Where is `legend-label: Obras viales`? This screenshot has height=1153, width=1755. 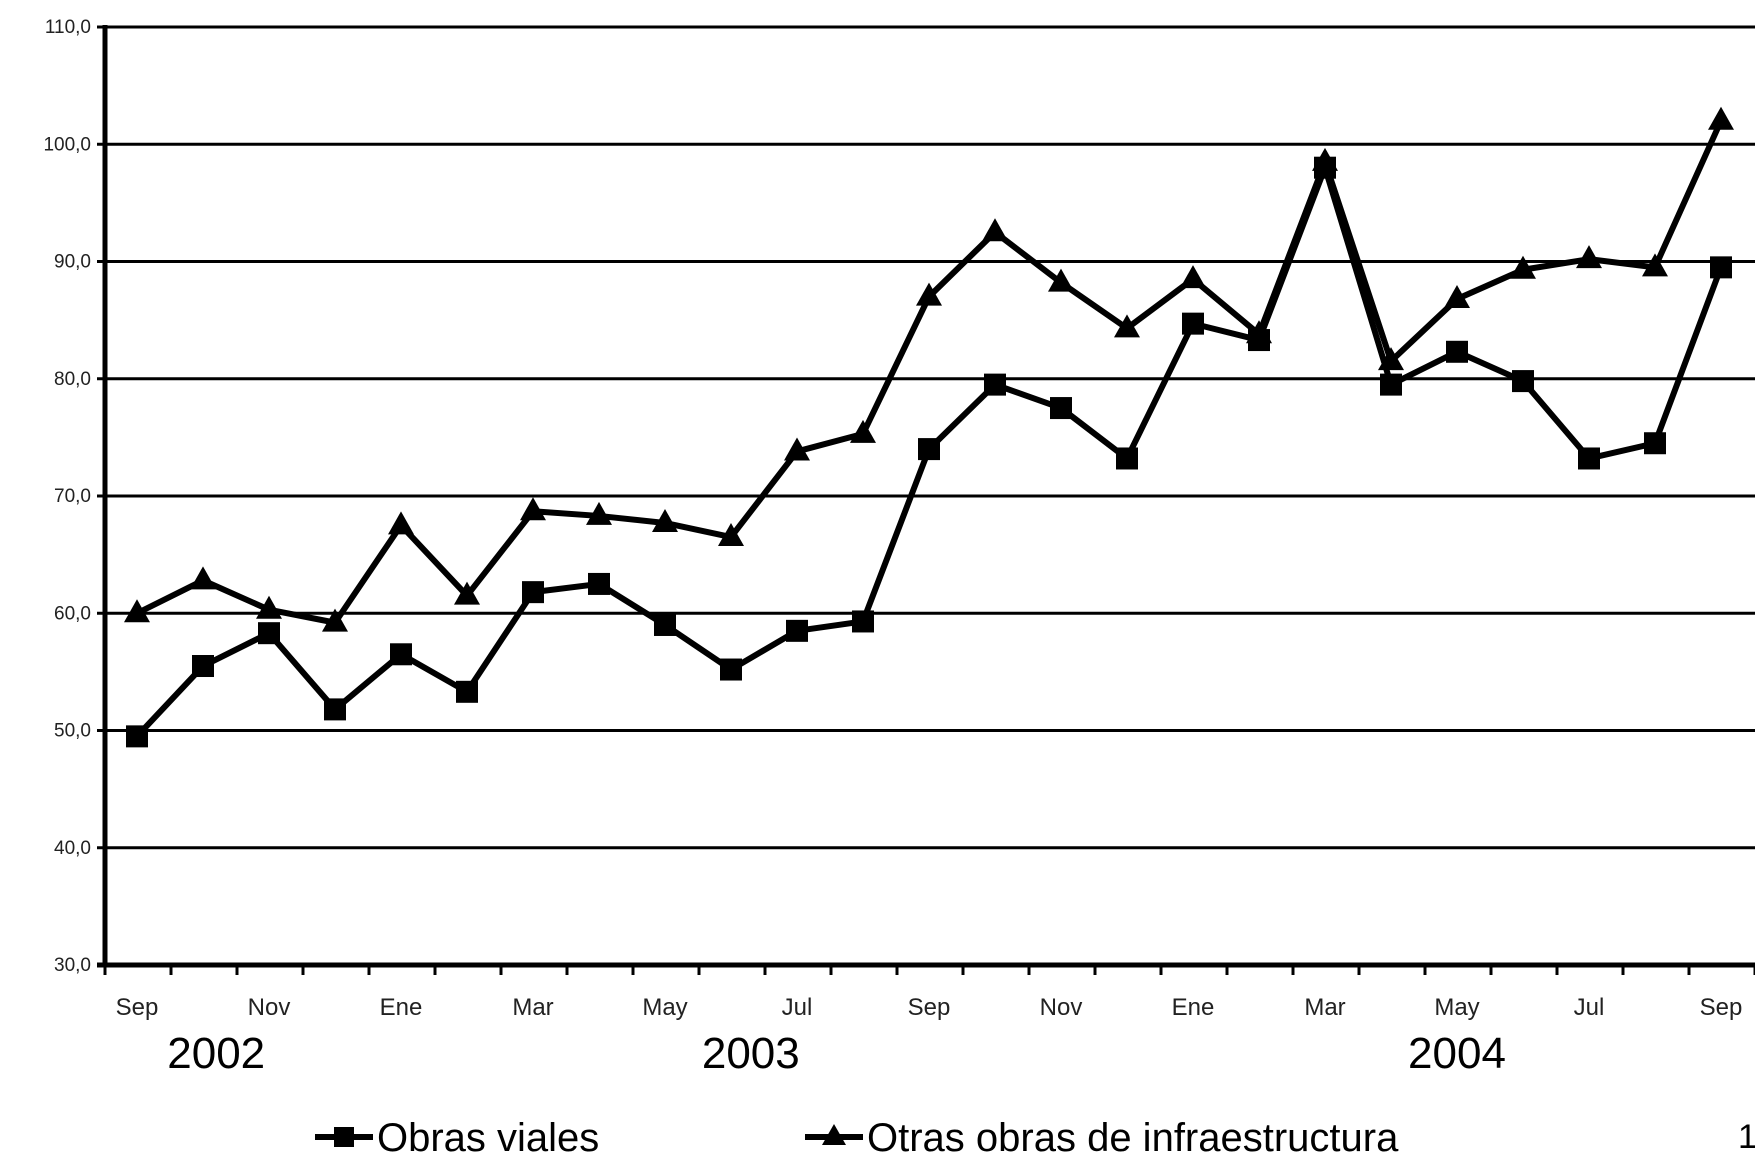 legend-label: Obras viales is located at coordinates (488, 1134).